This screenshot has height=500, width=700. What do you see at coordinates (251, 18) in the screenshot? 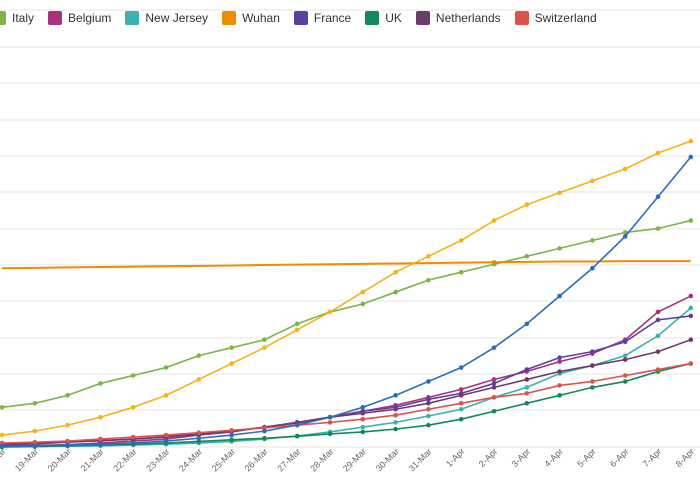
I see `legend-item-wuhan: Wuhan` at bounding box center [251, 18].